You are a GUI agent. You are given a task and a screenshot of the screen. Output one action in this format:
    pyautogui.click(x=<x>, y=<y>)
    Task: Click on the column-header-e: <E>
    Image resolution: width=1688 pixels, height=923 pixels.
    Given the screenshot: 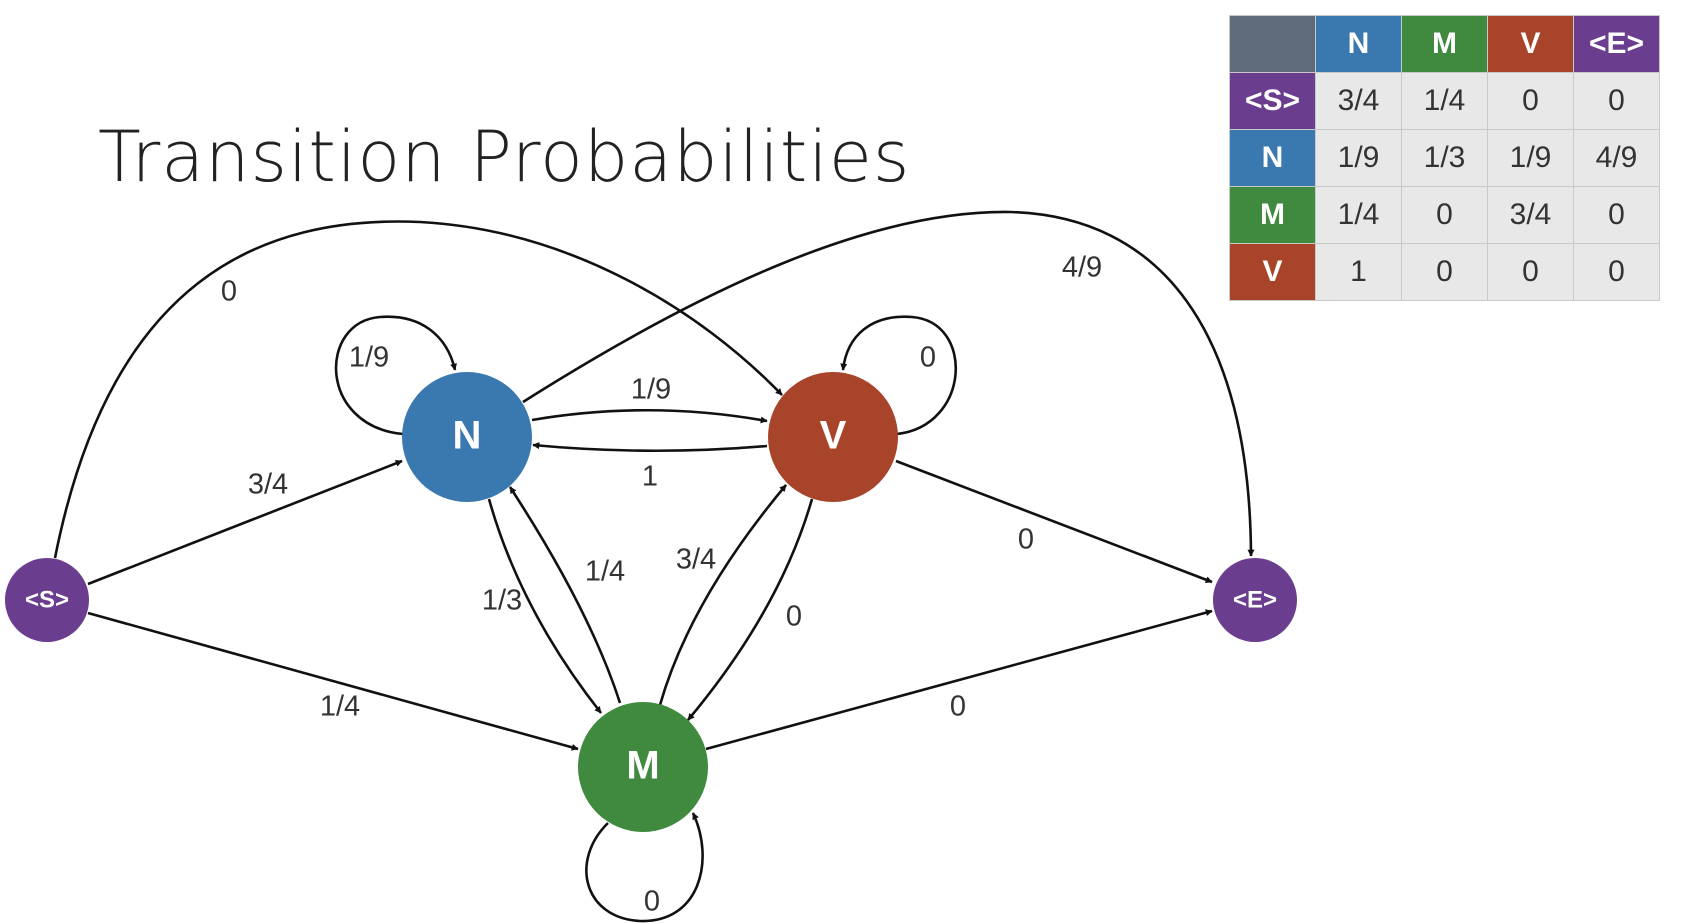 What is the action you would take?
    pyautogui.click(x=1616, y=44)
    